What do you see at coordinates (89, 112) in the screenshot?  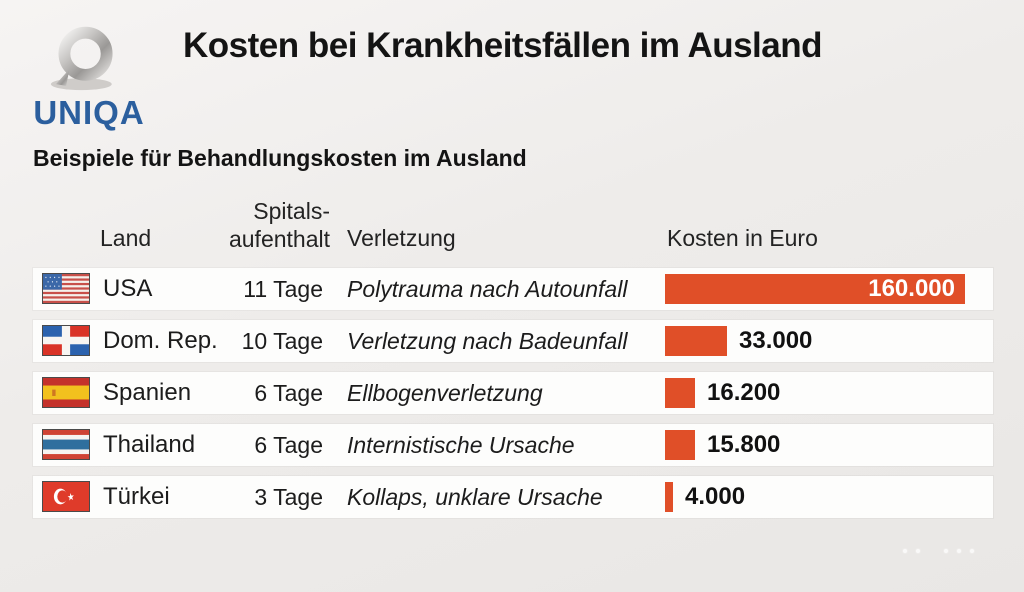 I see `uniqa-wordmark: UNIQA` at bounding box center [89, 112].